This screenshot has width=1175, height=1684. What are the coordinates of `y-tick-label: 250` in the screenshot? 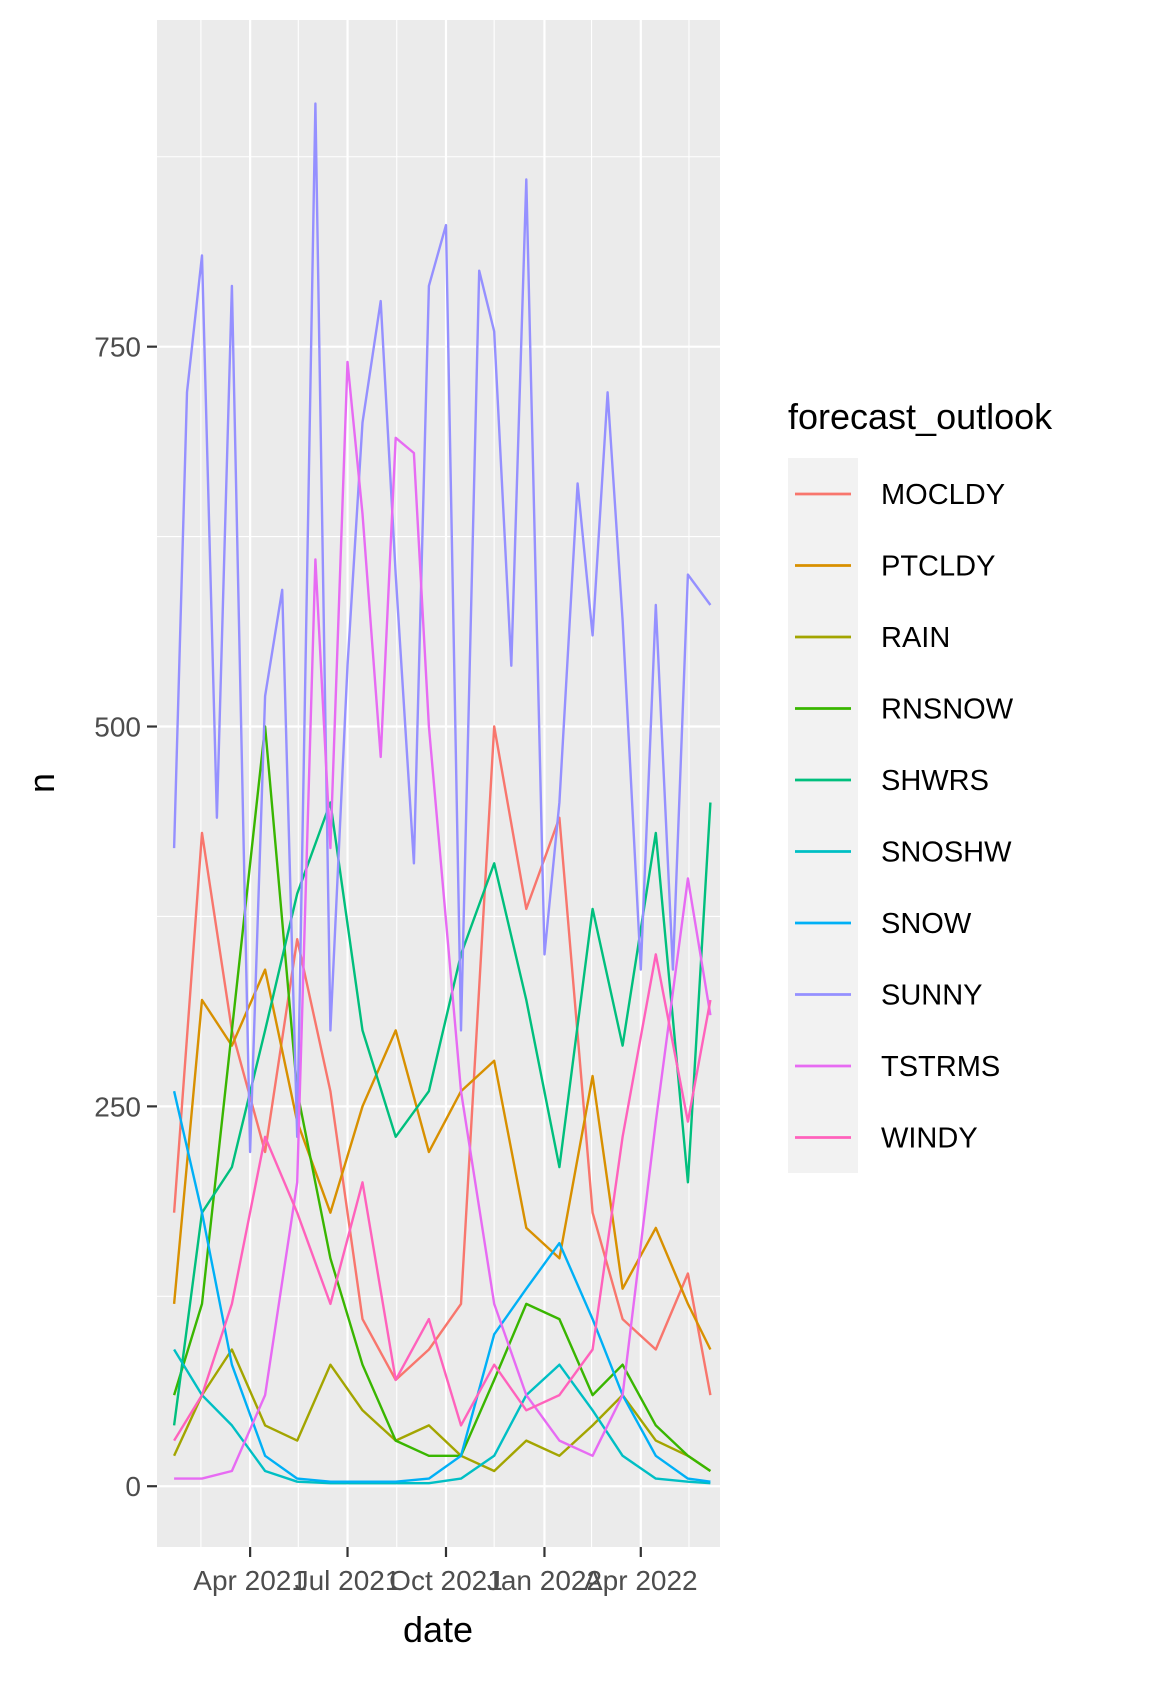 It's located at (117, 1106).